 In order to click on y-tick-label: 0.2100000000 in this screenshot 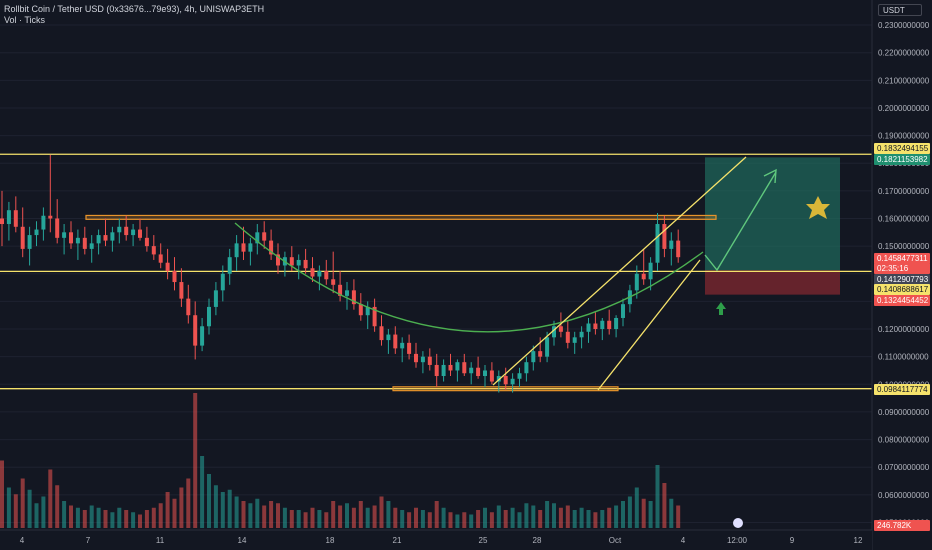, I will do `click(904, 80)`.